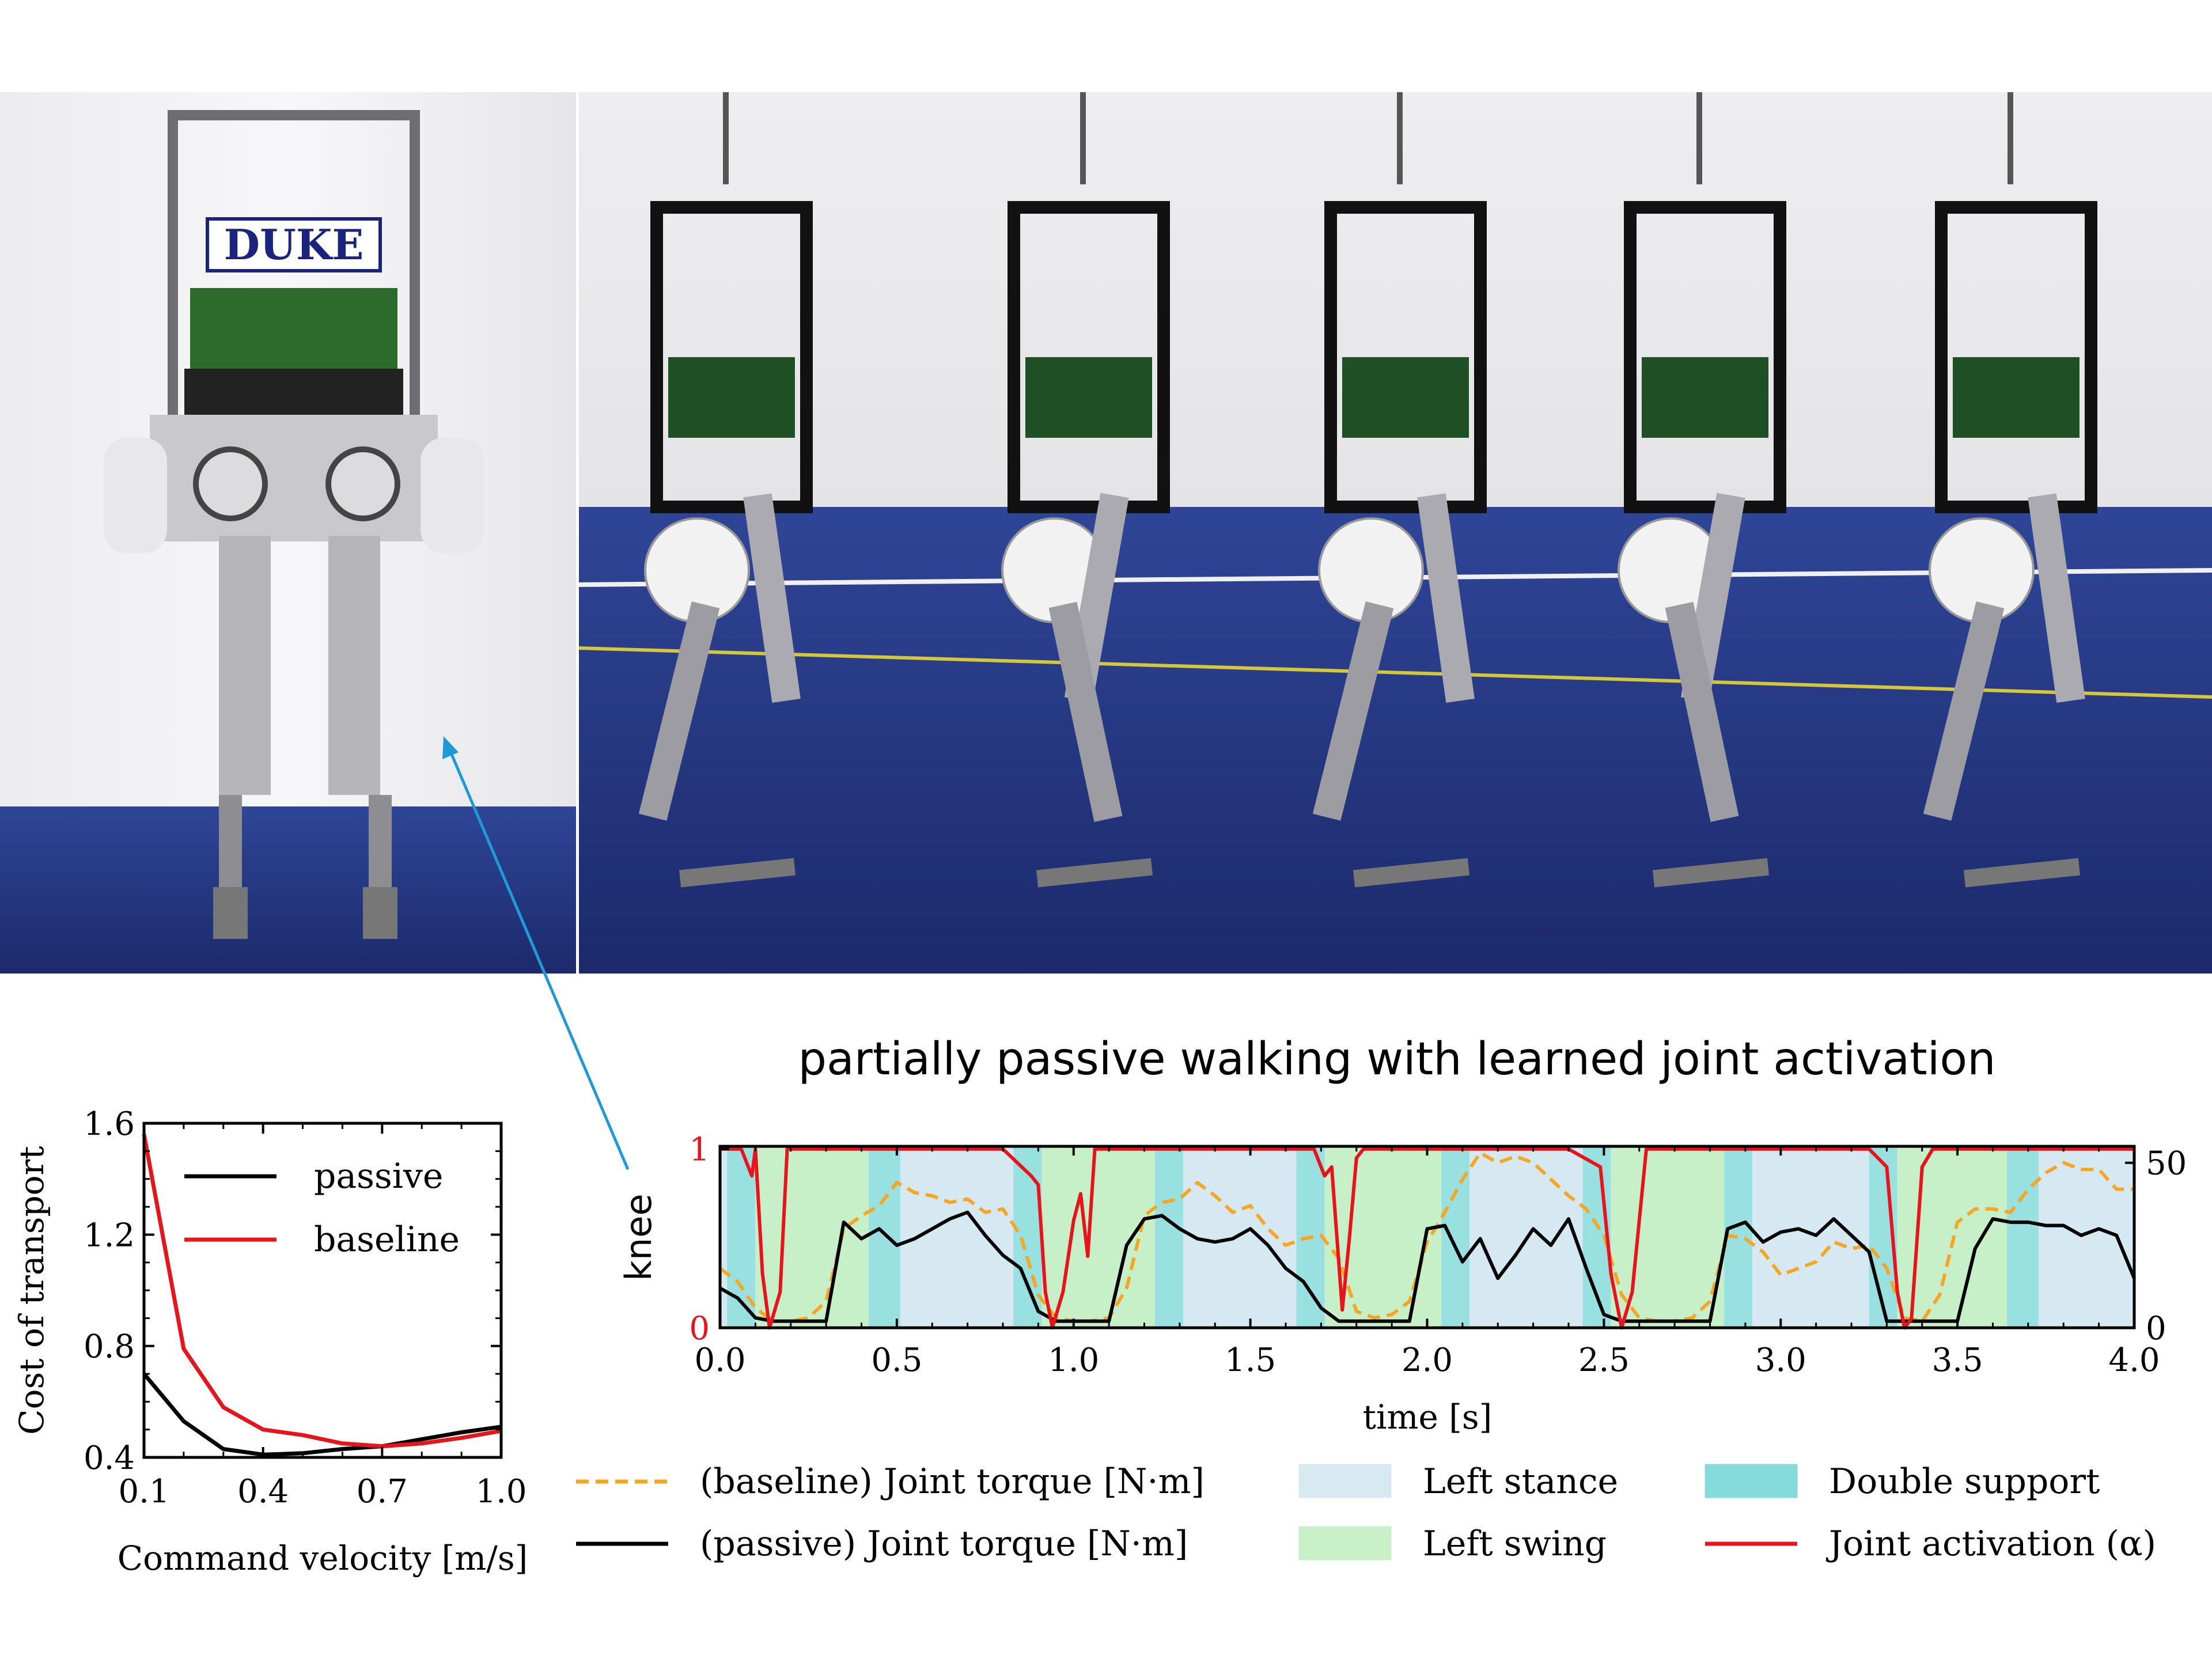  What do you see at coordinates (1990, 1544) in the screenshot?
I see `c2-legend-label: Joint activation (α)` at bounding box center [1990, 1544].